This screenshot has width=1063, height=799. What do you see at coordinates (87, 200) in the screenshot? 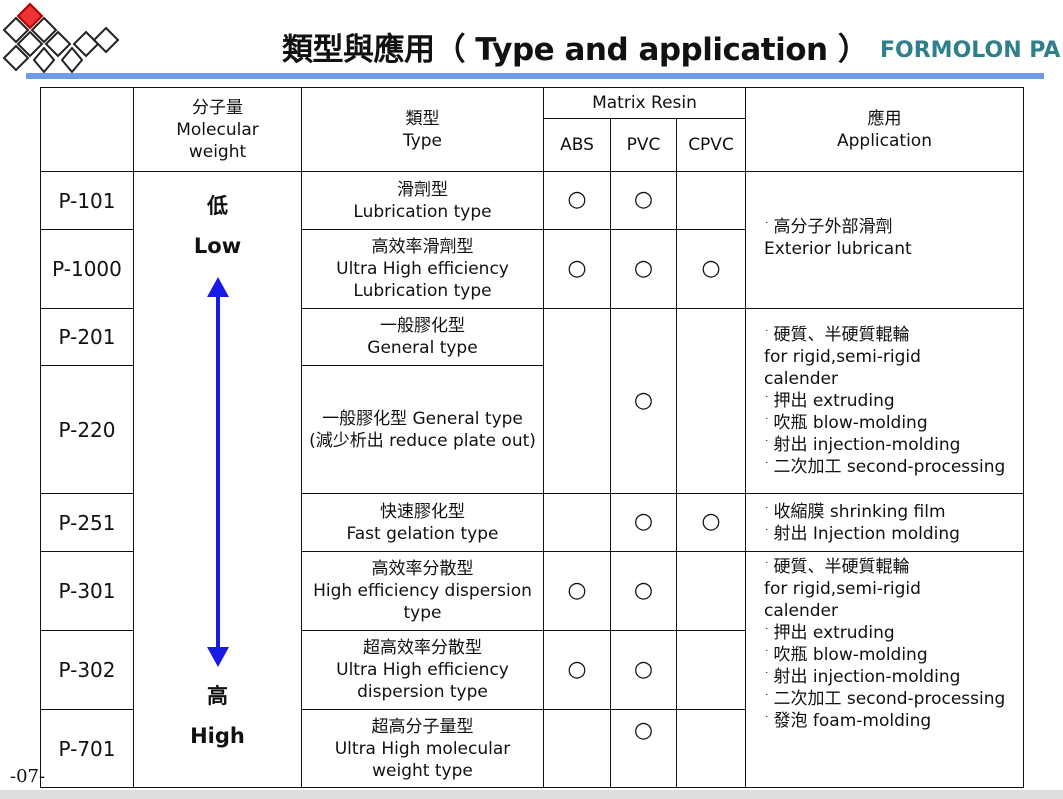
I see `product-id: P-101` at bounding box center [87, 200].